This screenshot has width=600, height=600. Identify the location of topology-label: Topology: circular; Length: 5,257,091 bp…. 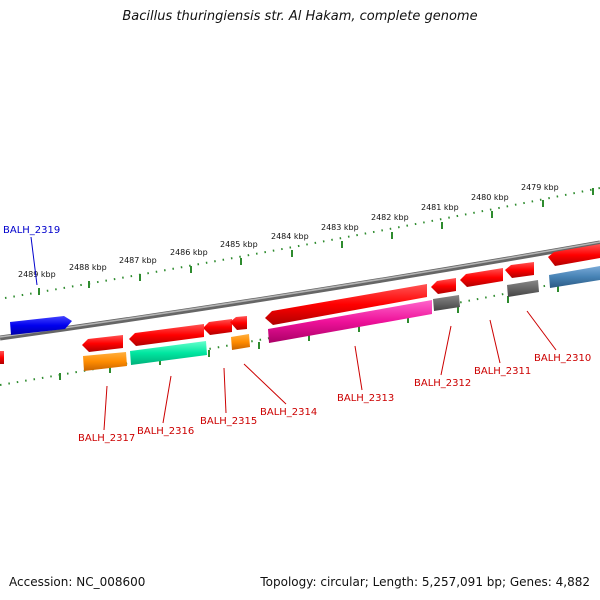
(425, 582).